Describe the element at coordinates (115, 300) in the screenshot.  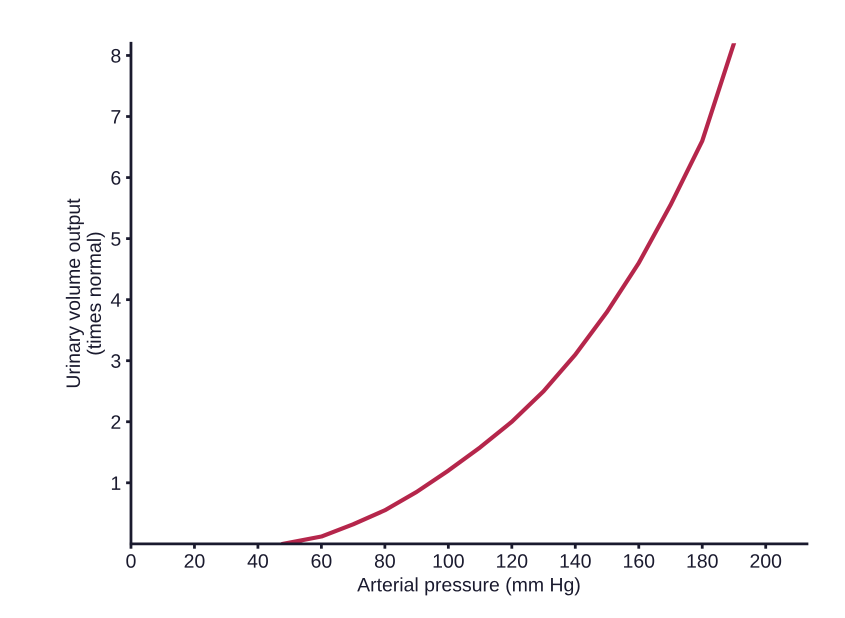
I see `y-tick-label: 4` at that location.